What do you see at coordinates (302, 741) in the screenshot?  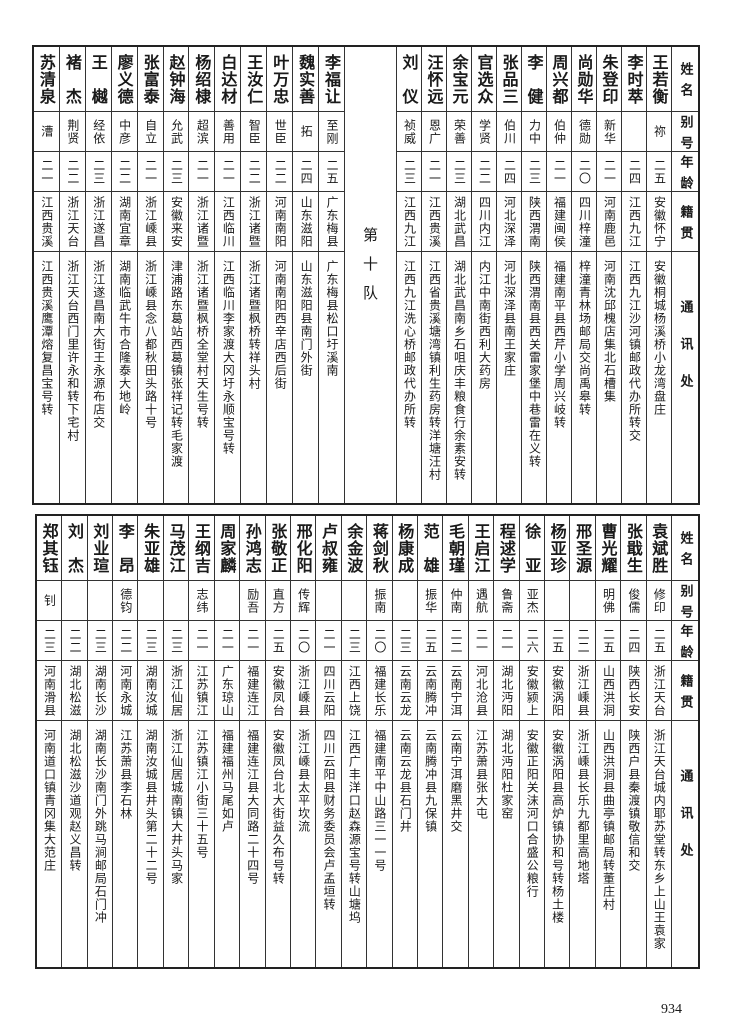 I see `person-column: 邢化阳 传辉 二〇 浙江嵊县 浙江嵊县太平坎流` at bounding box center [302, 741].